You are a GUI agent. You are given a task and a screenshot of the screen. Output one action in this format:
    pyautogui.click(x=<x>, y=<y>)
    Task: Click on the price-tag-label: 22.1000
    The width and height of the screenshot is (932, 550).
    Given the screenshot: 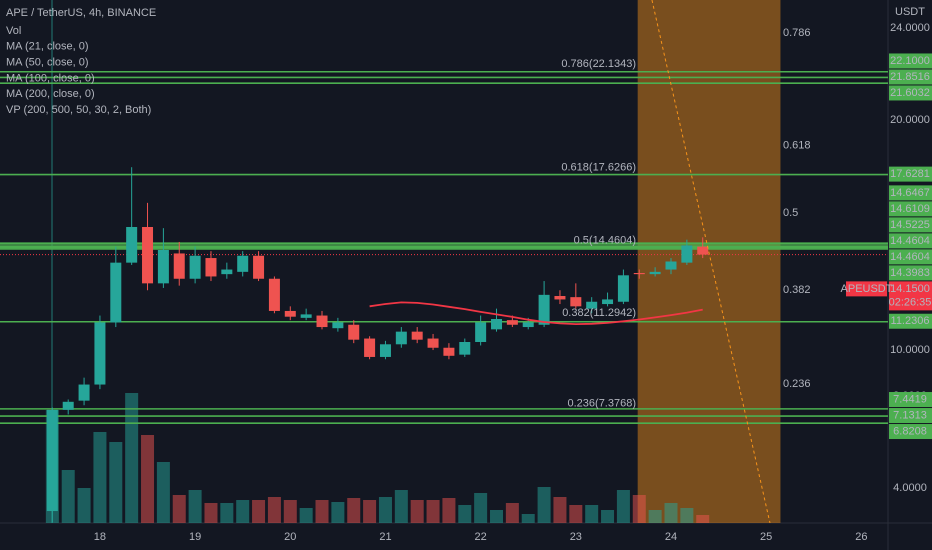 What is the action you would take?
    pyautogui.click(x=910, y=61)
    